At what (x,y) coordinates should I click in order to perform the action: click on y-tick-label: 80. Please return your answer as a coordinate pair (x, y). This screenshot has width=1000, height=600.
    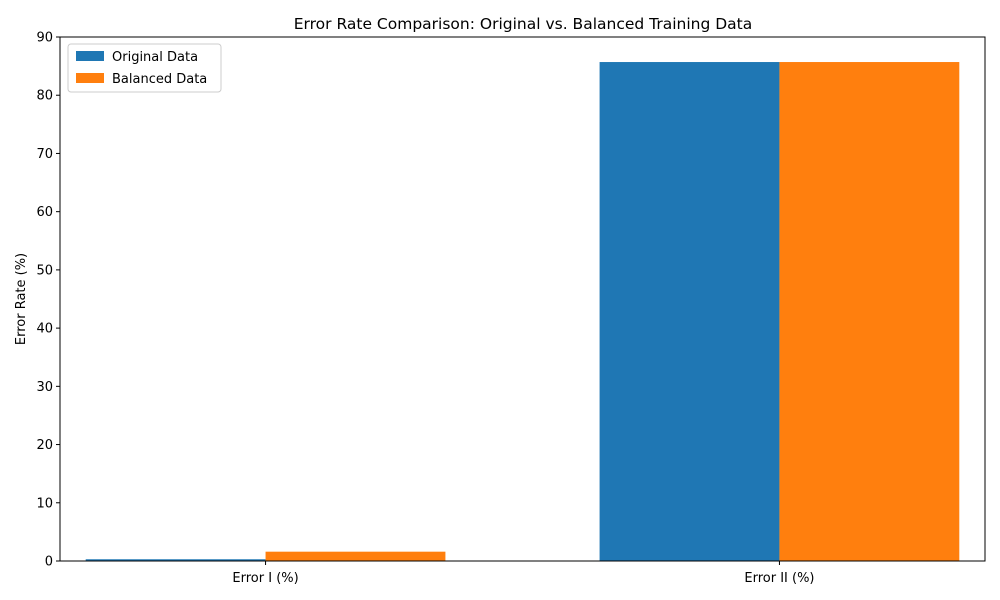
    Looking at the image, I should click on (44, 96).